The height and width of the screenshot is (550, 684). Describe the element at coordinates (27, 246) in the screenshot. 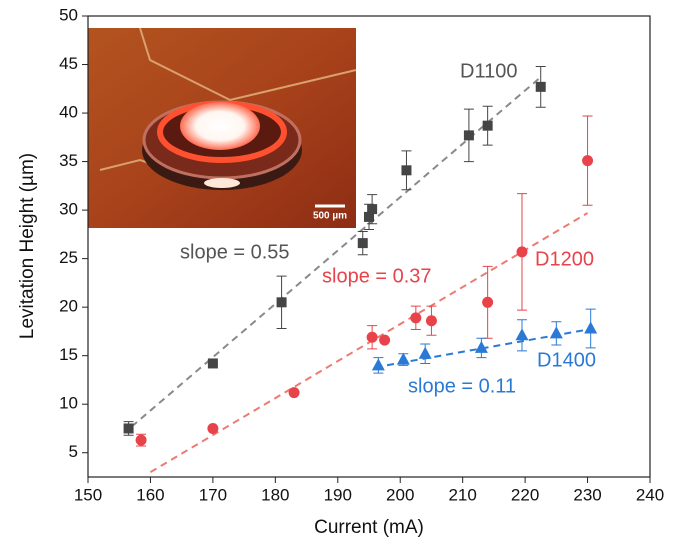

I see `y-axis-label: Levitation Height (µm)` at that location.